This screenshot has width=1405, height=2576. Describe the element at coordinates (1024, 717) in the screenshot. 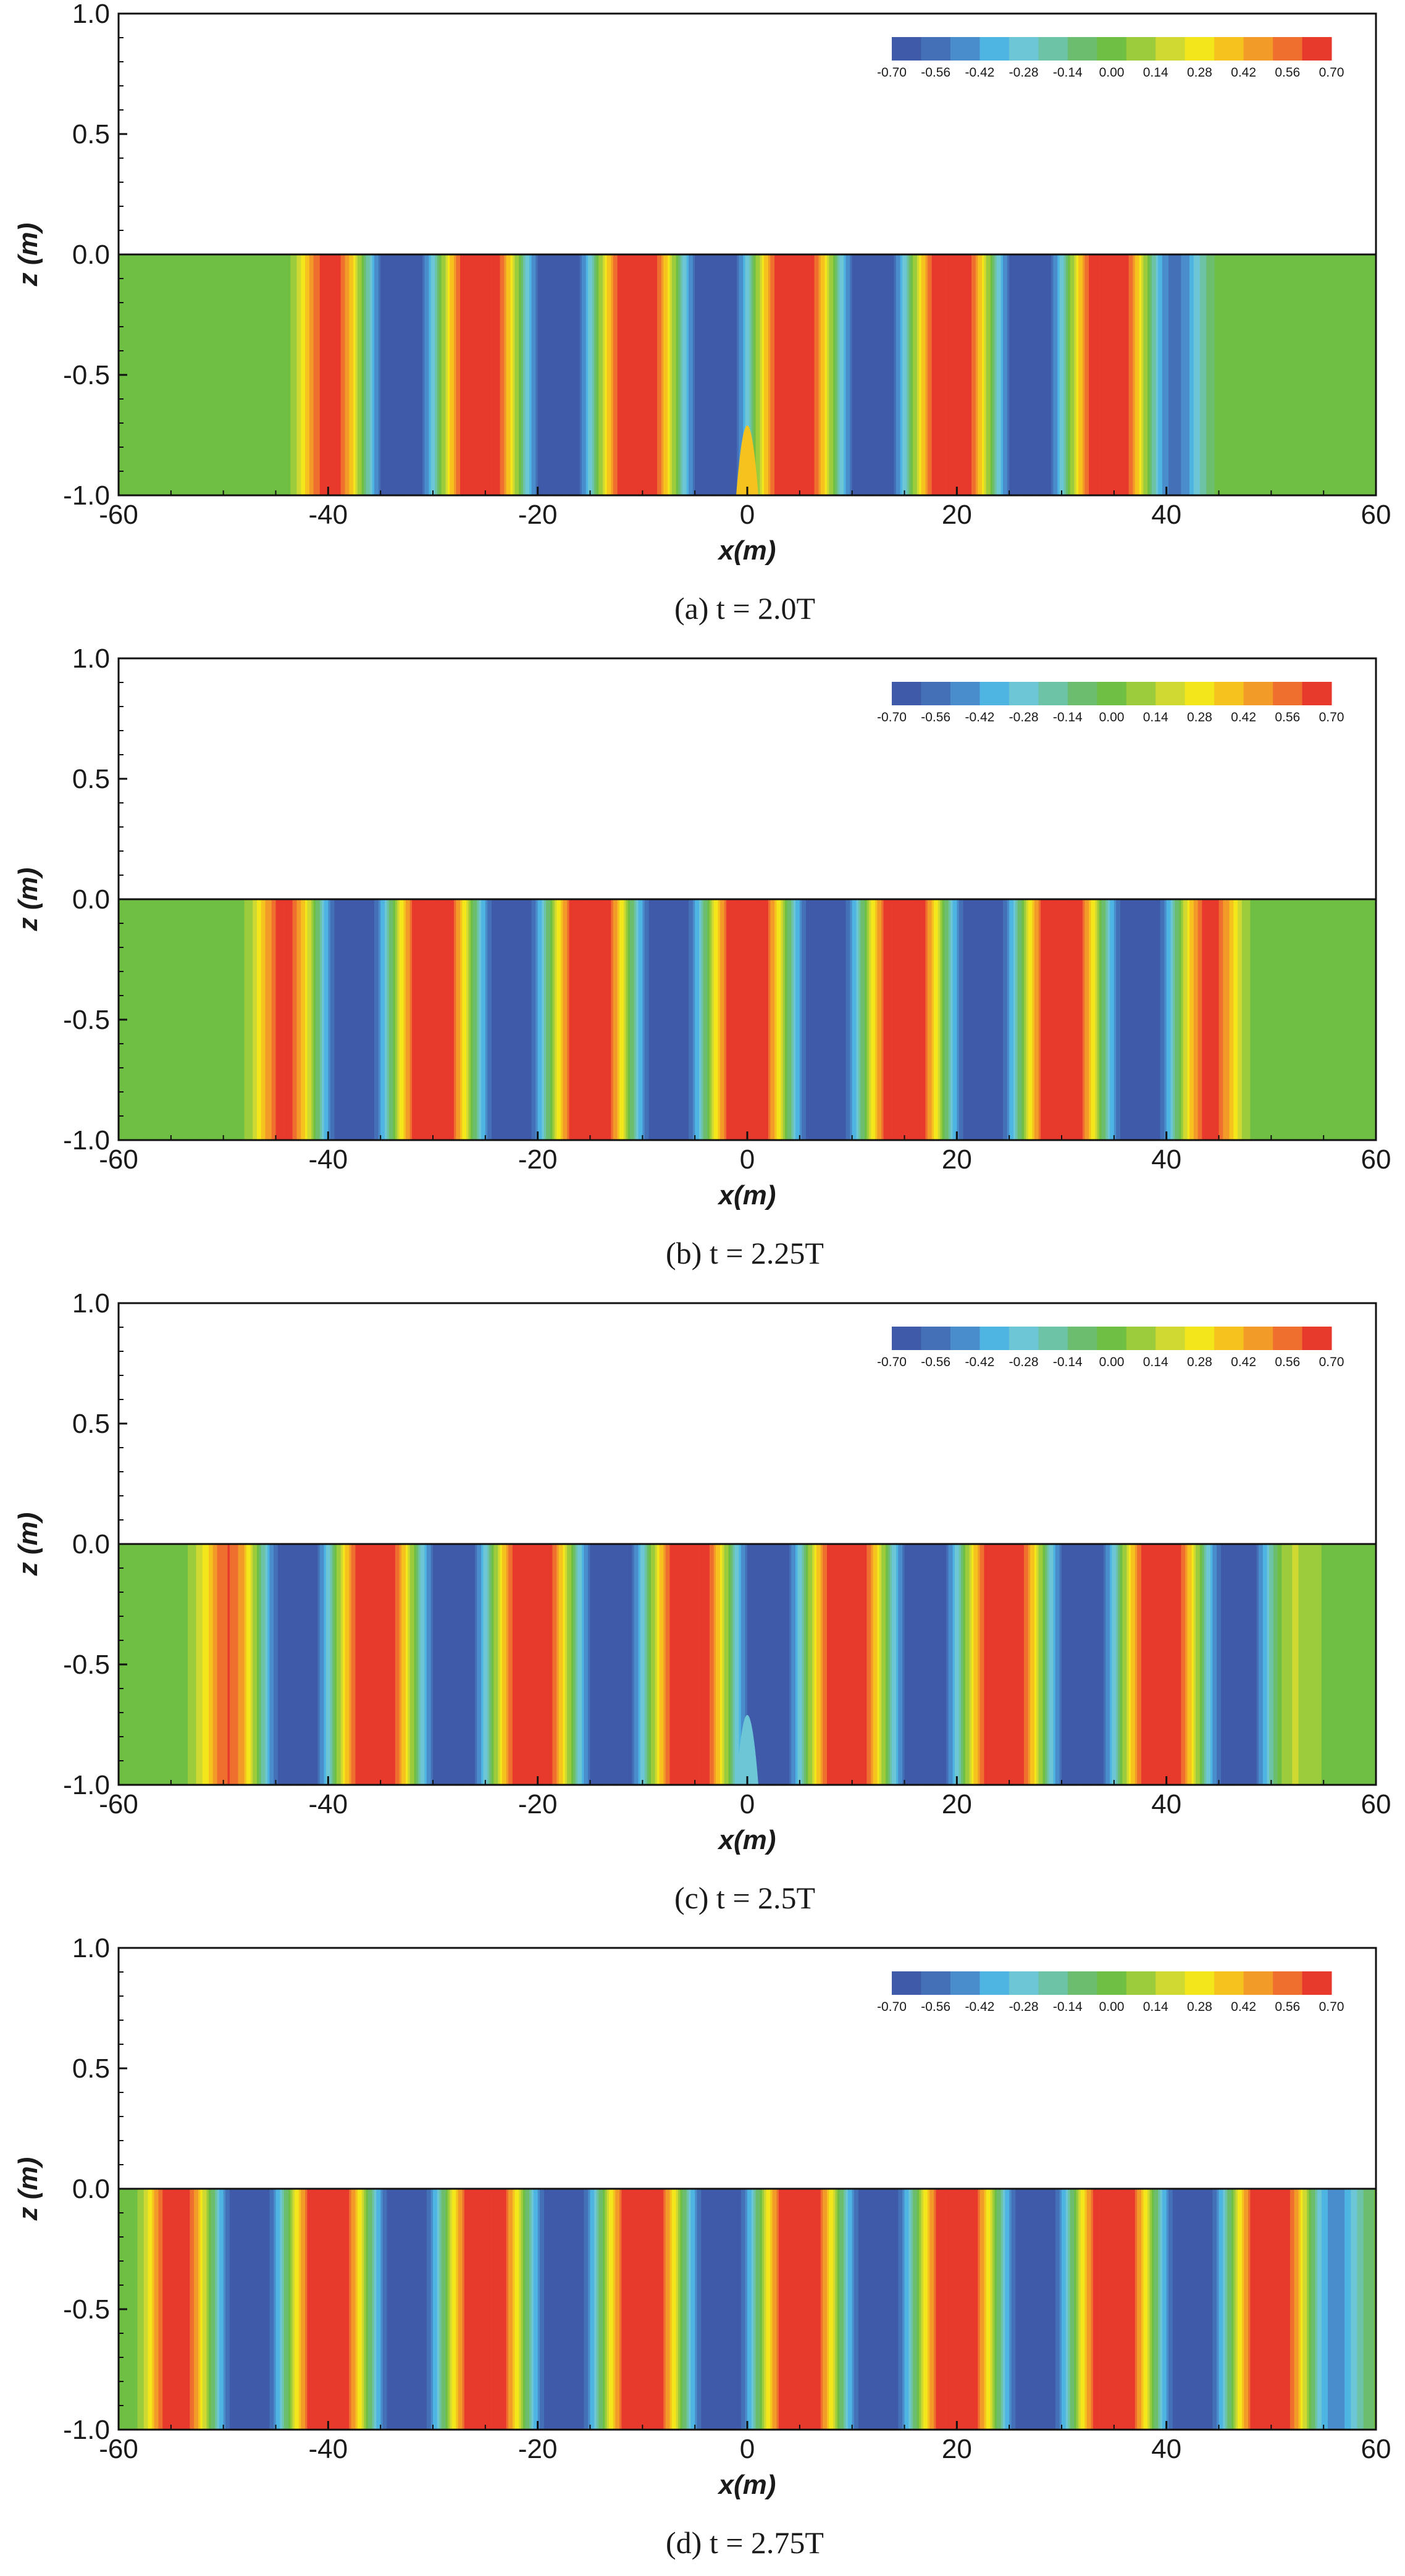

I see `colorbar-tick-label: -0.28` at that location.